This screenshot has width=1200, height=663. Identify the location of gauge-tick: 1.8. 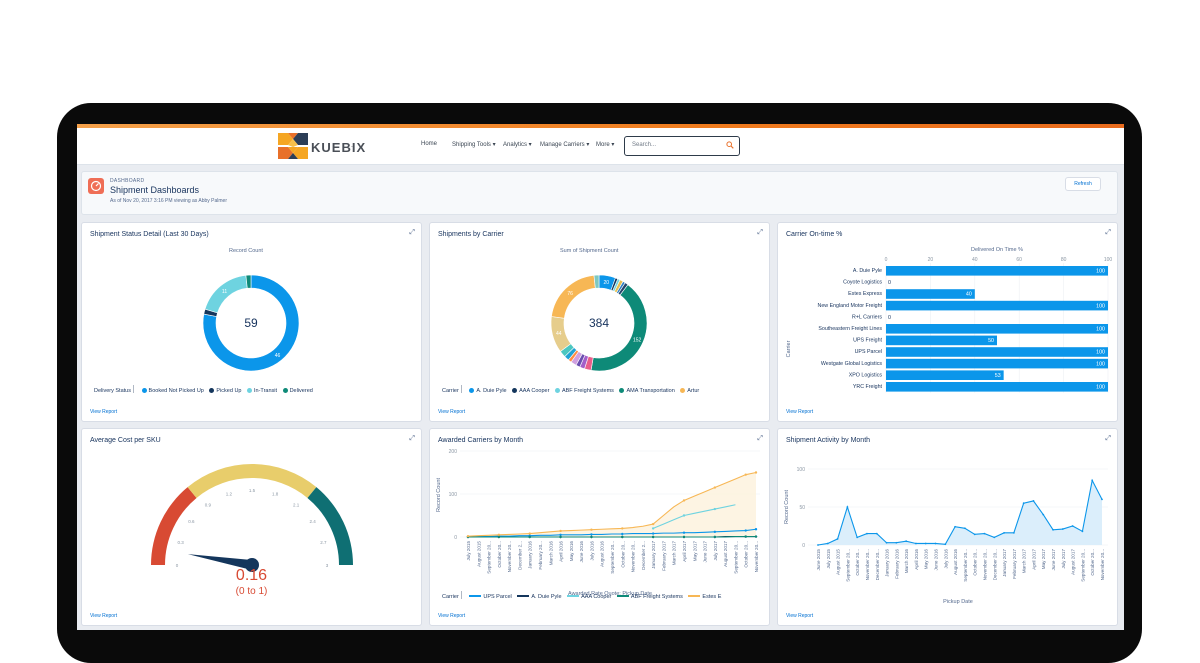
(275, 494).